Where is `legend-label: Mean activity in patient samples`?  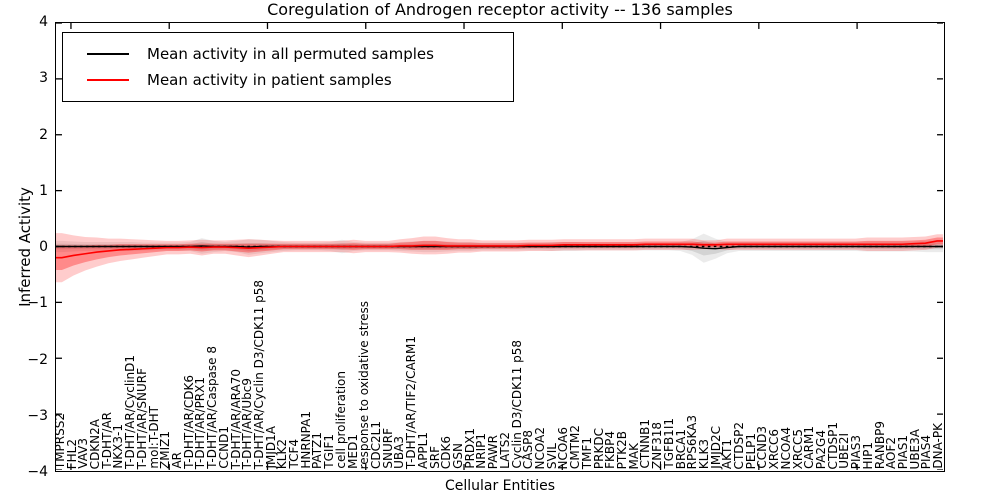 legend-label: Mean activity in patient samples is located at coordinates (269, 80).